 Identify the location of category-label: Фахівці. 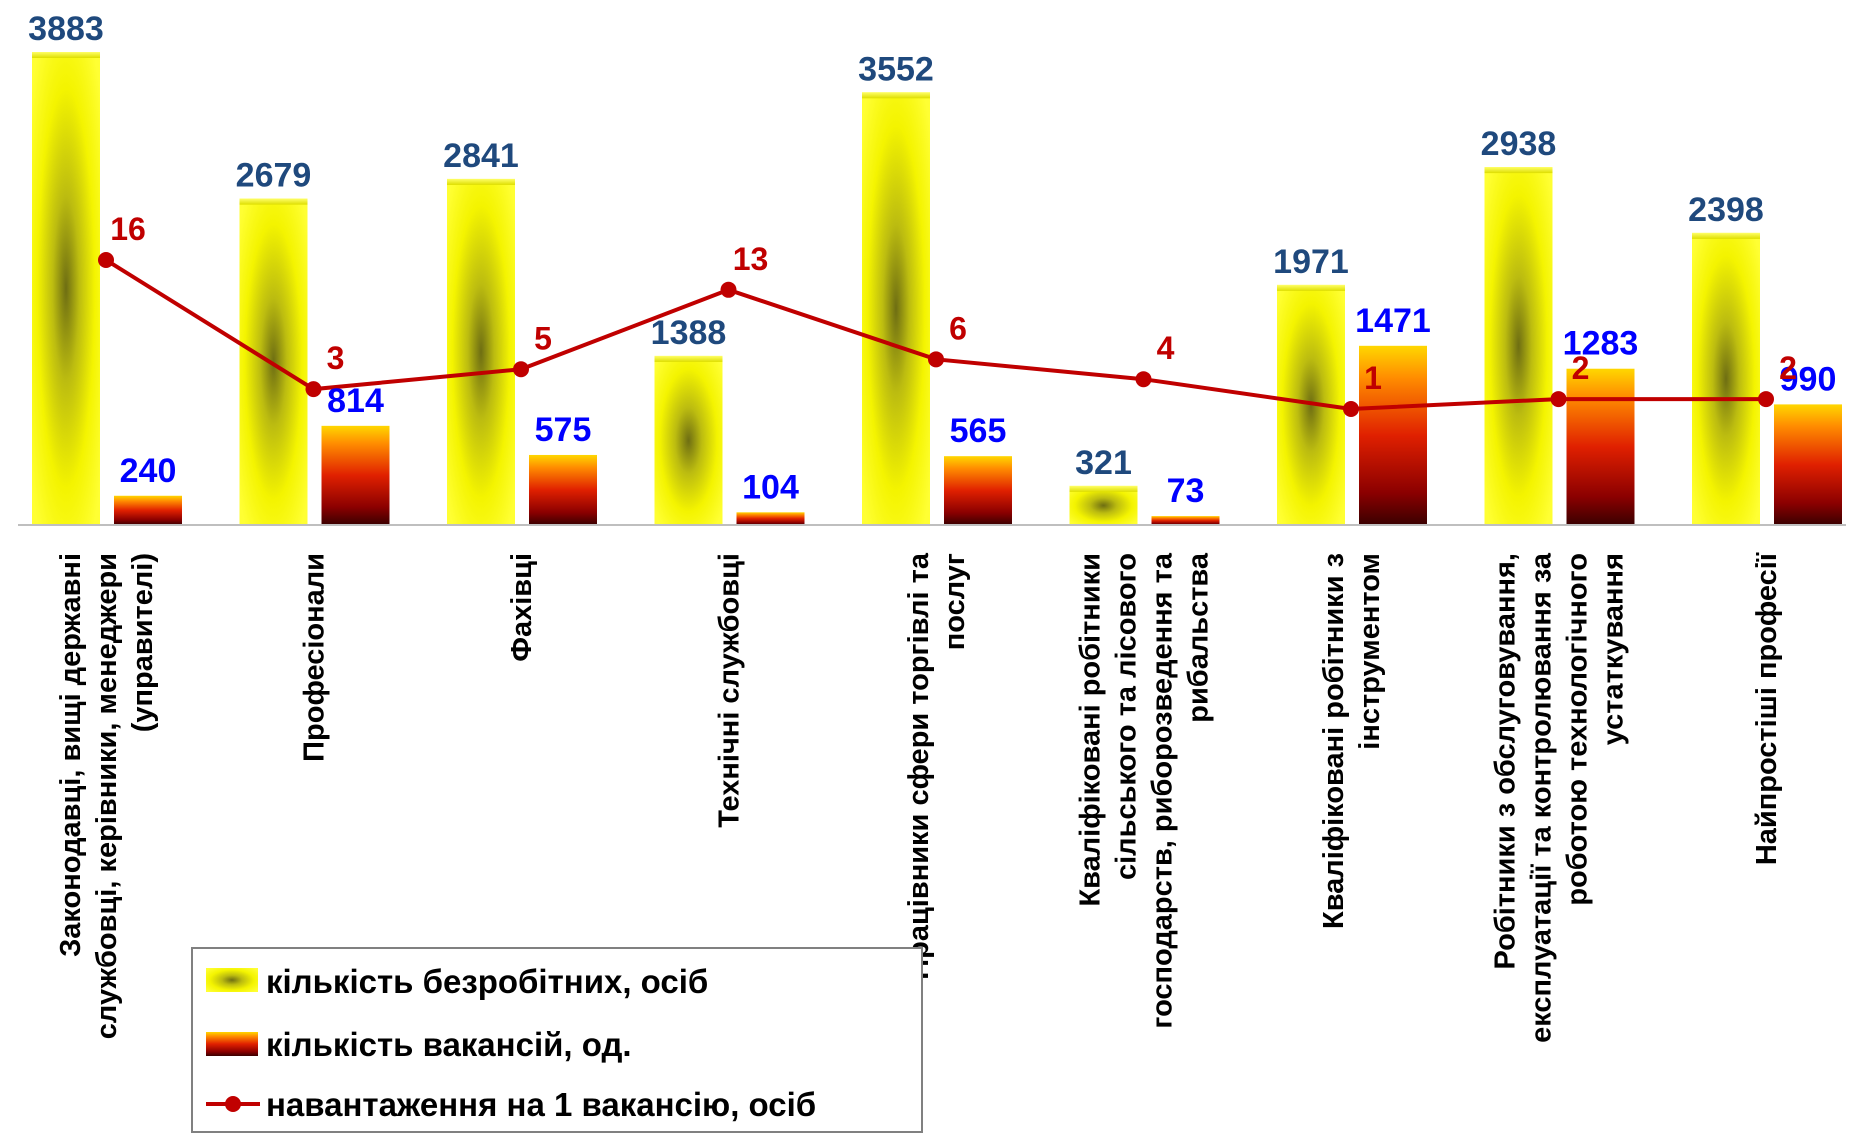
(522, 607).